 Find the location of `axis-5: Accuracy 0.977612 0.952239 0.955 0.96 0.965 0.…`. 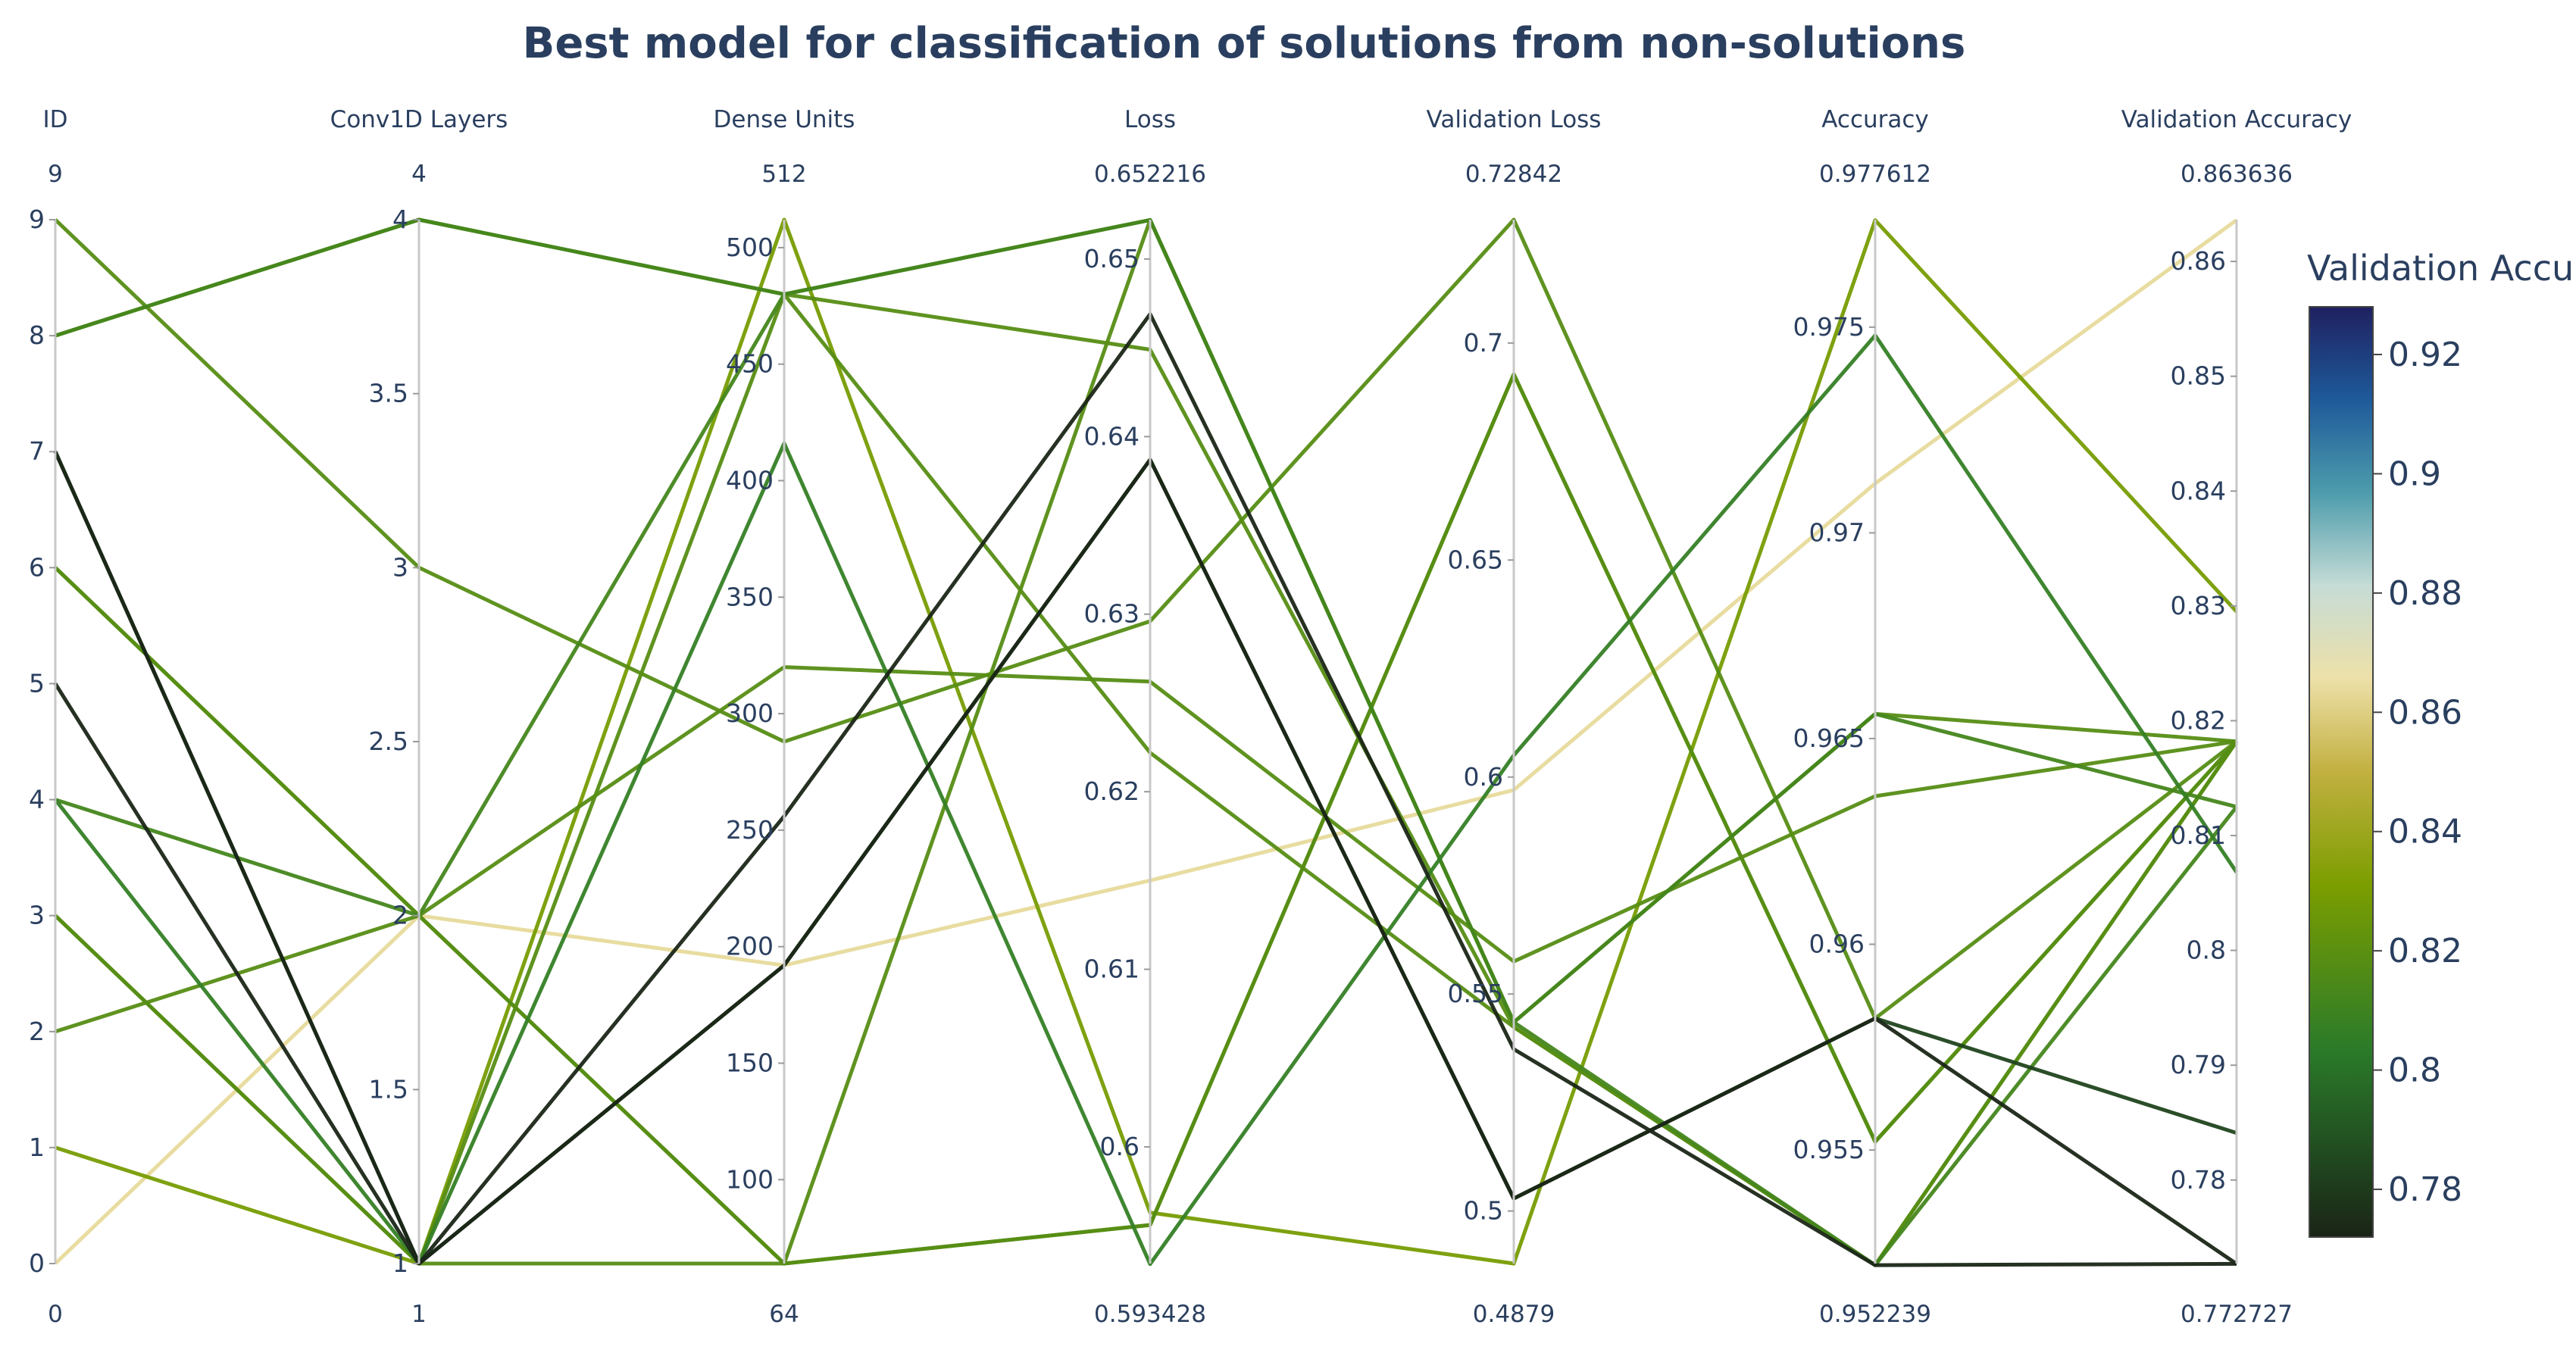

axis-5: Accuracy 0.977612 0.952239 0.955 0.96 0.965 0.… is located at coordinates (1862, 717).